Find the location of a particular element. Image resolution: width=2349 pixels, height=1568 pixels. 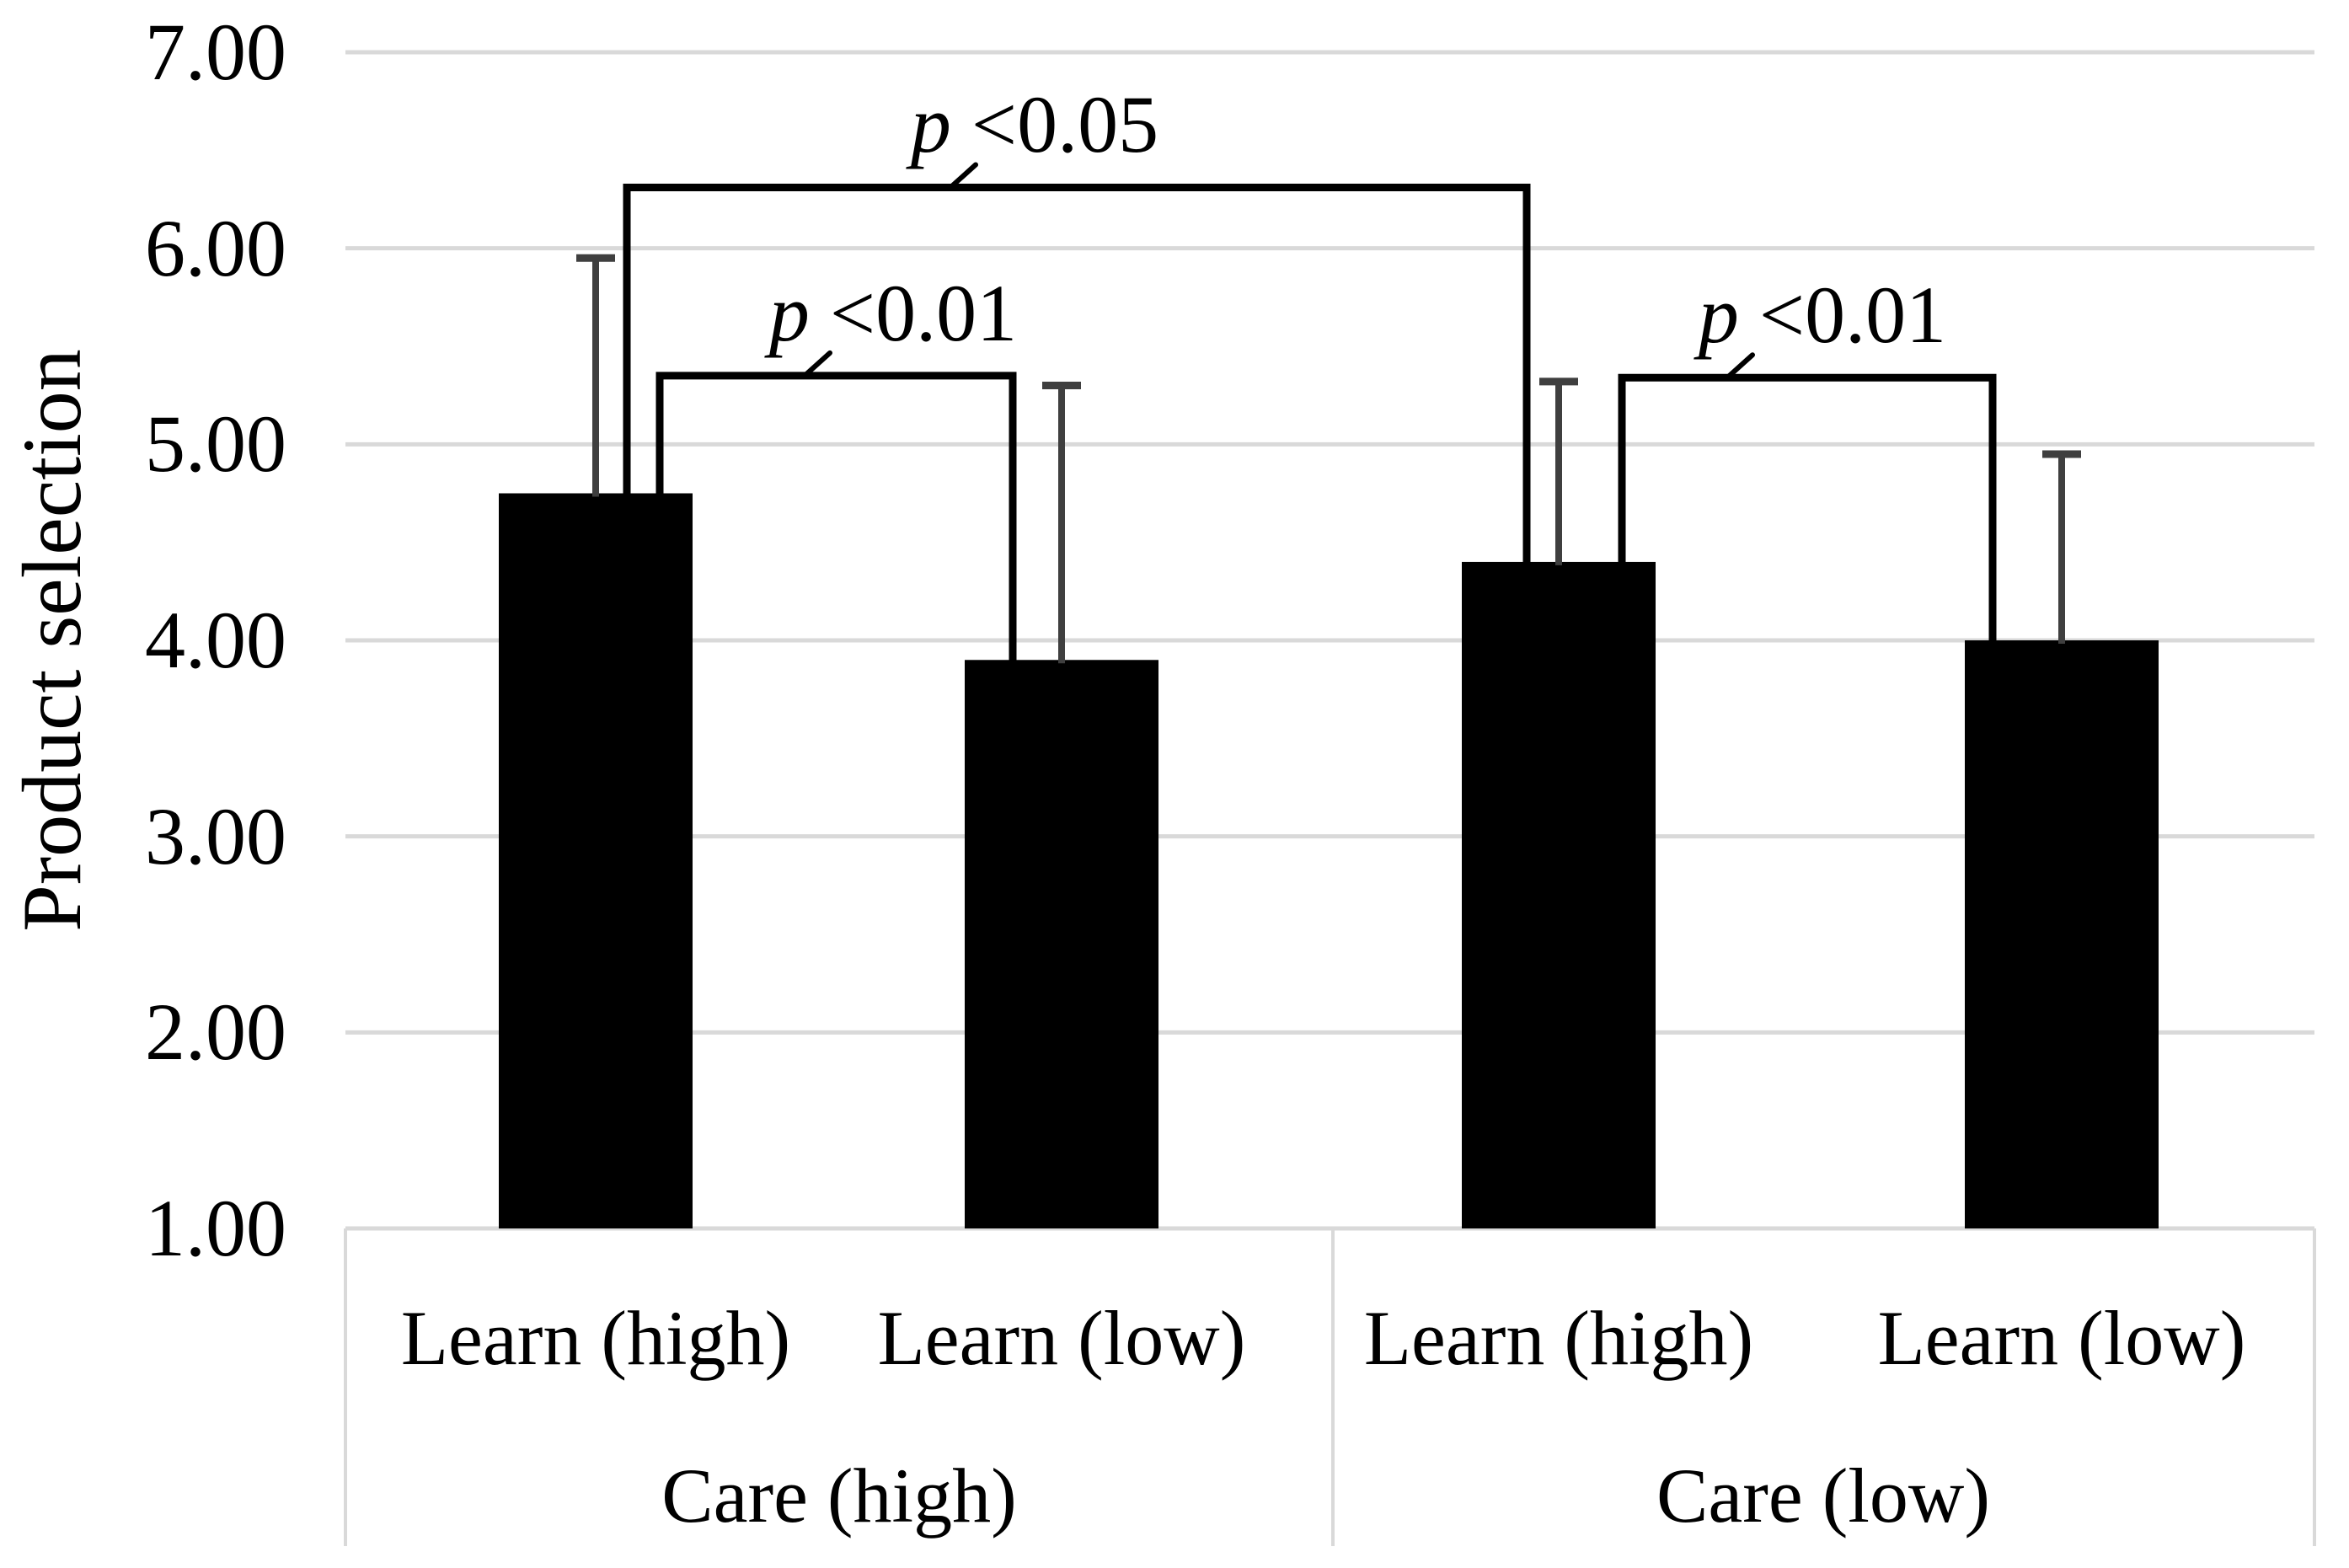

y-tick-label-2: 2.00 is located at coordinates (215, 1032).